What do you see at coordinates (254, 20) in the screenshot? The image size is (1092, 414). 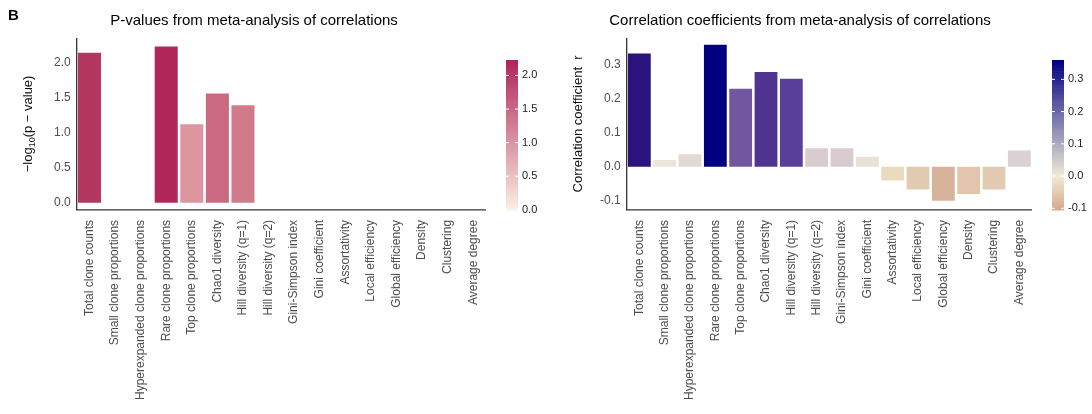 I see `chart-title: P-values from meta-analysis of correlations` at bounding box center [254, 20].